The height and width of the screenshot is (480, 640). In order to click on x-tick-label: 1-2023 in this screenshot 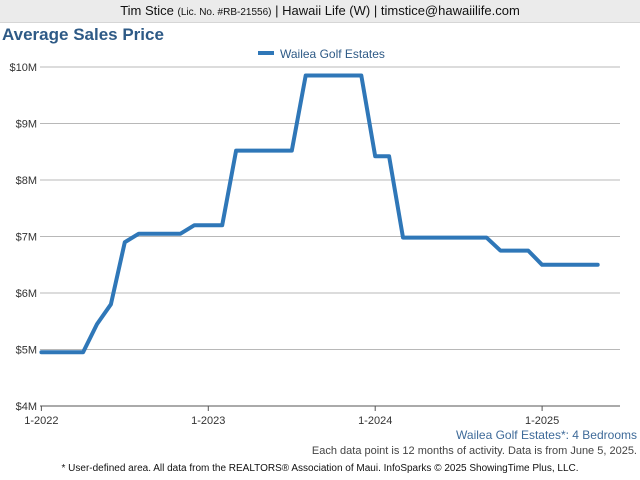, I will do `click(208, 421)`.